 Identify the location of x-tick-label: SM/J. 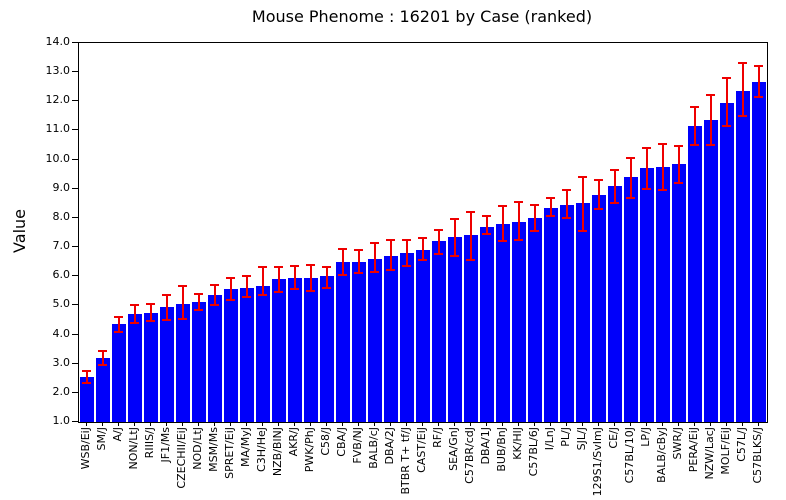
(101, 439).